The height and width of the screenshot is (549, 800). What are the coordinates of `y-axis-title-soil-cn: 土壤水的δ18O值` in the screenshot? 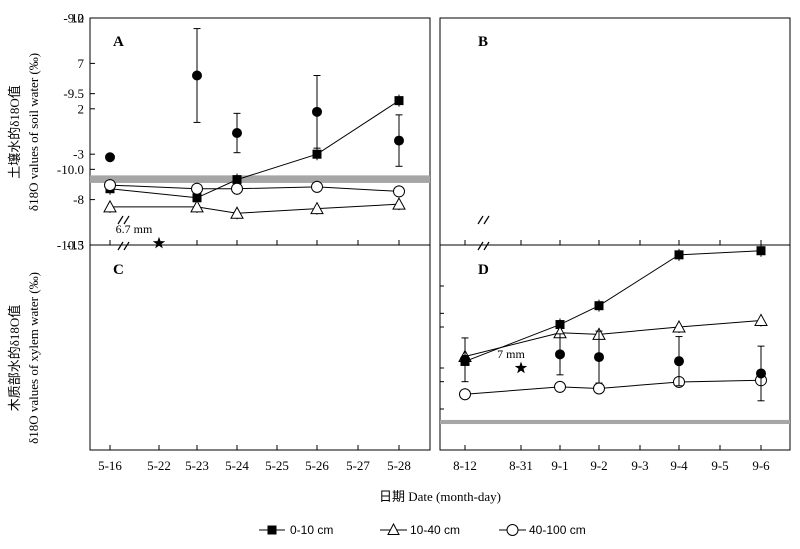 It's located at (14, 132).